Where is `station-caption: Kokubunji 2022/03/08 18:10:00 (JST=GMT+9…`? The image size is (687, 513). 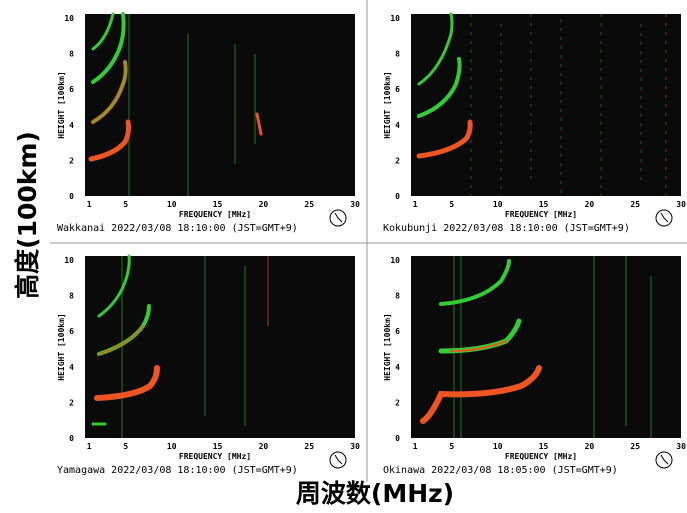 station-caption: Kokubunji 2022/03/08 18:10:00 (JST=GMT+9… is located at coordinates (506, 228).